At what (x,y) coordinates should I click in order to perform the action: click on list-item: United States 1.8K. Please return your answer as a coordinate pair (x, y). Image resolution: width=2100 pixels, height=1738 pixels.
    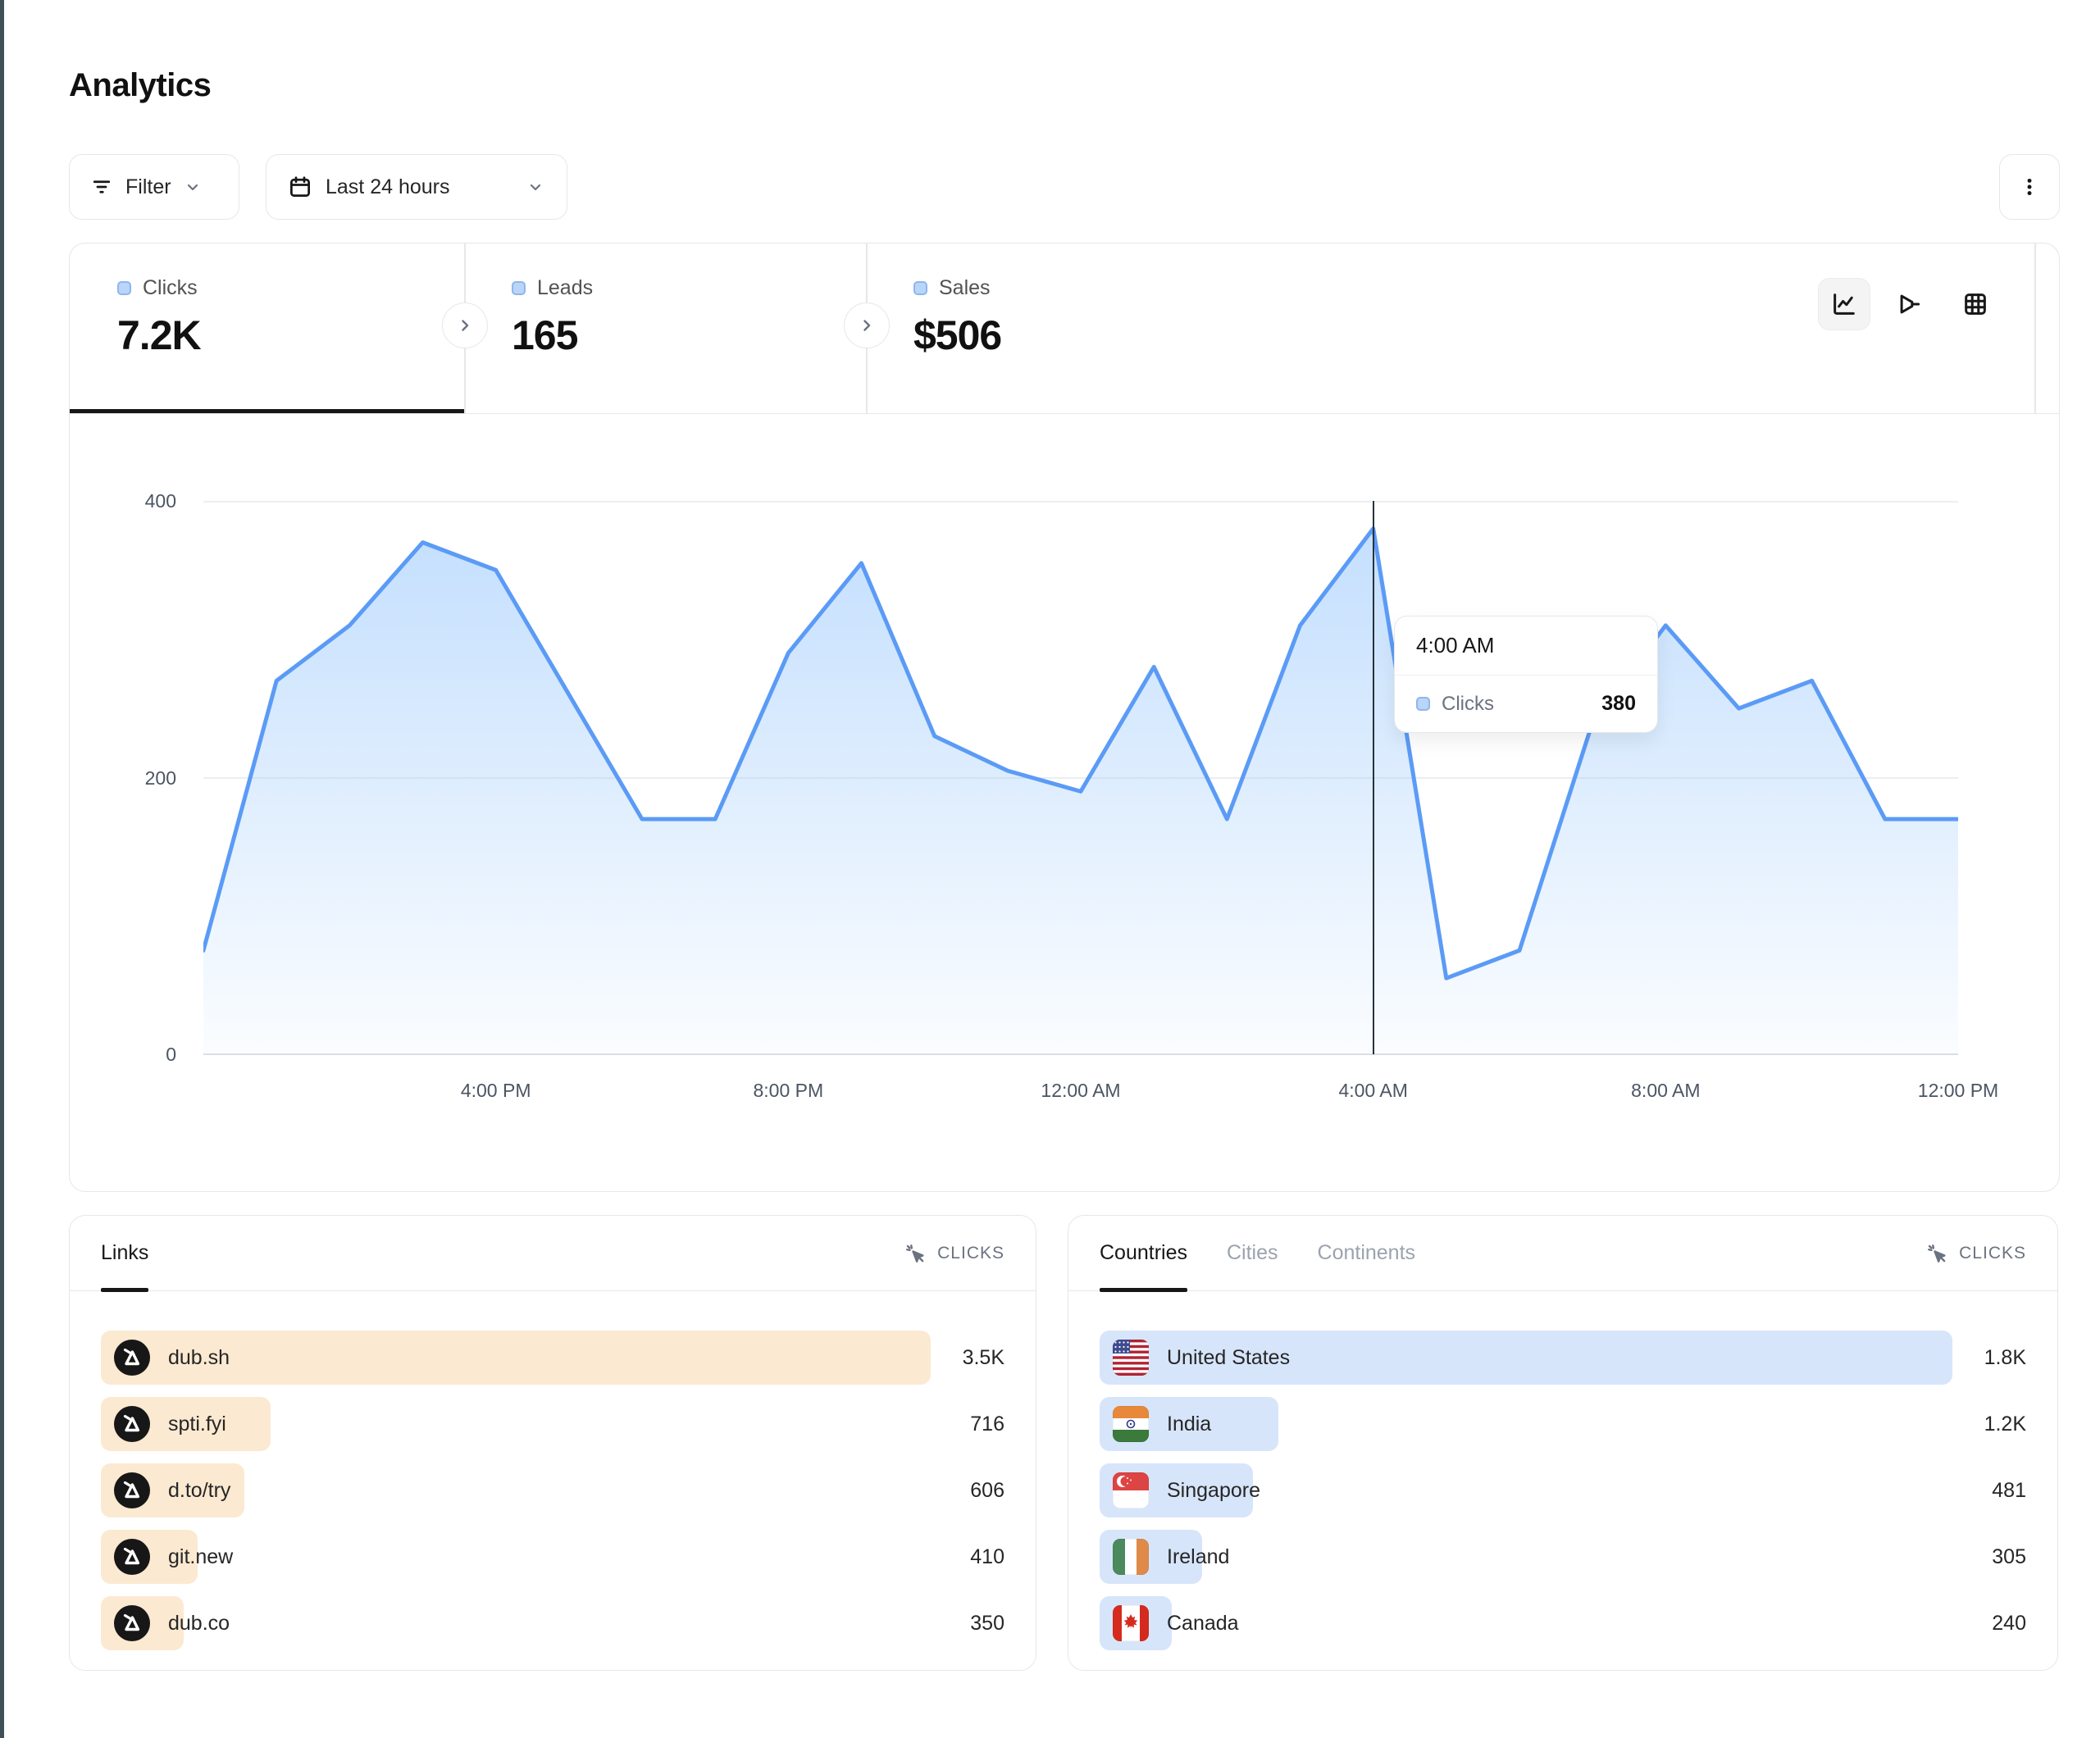
    Looking at the image, I should click on (1563, 1358).